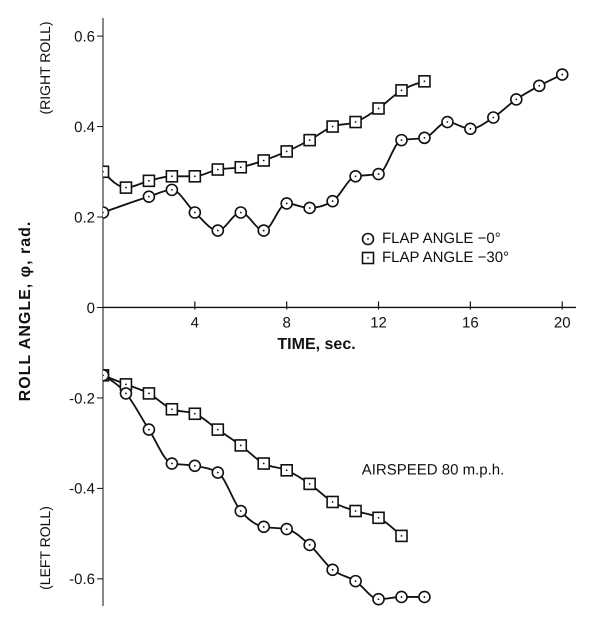 The width and height of the screenshot is (598, 622). Describe the element at coordinates (82, 399) in the screenshot. I see `y-tick-label: -0.2` at that location.